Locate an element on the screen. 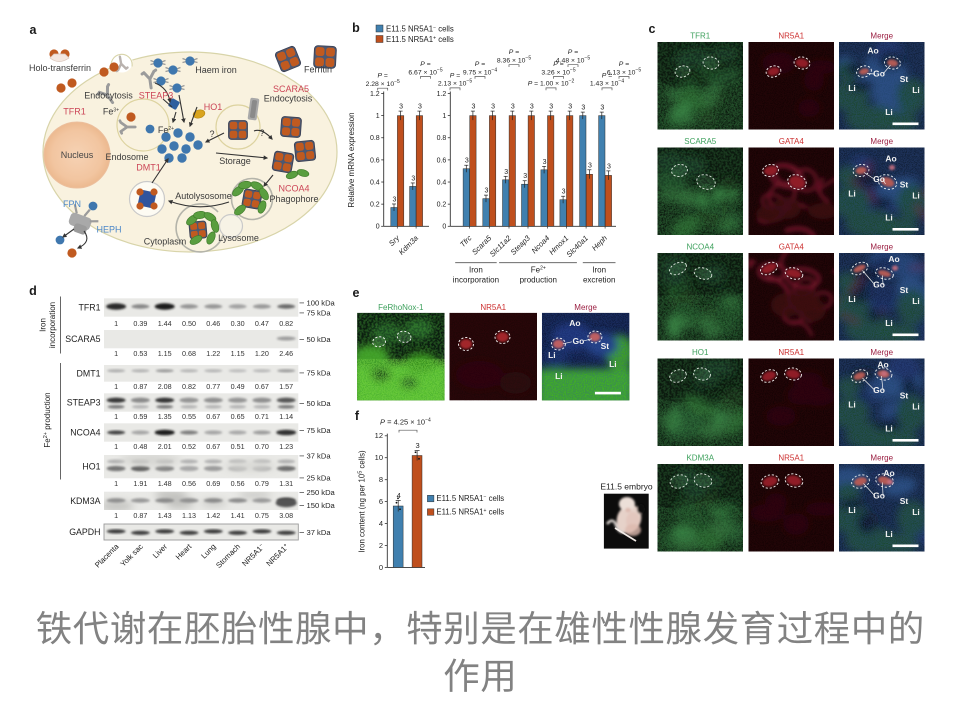  svg-text: Haem iron is located at coordinates (216, 70).